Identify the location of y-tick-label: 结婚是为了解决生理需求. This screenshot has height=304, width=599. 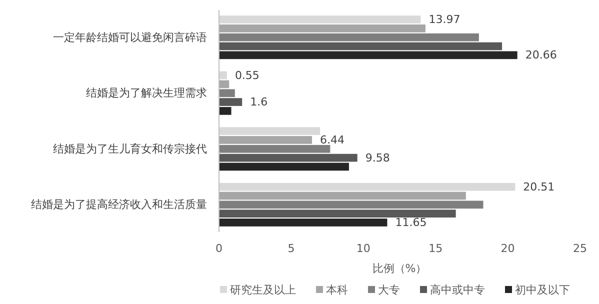
(146, 93).